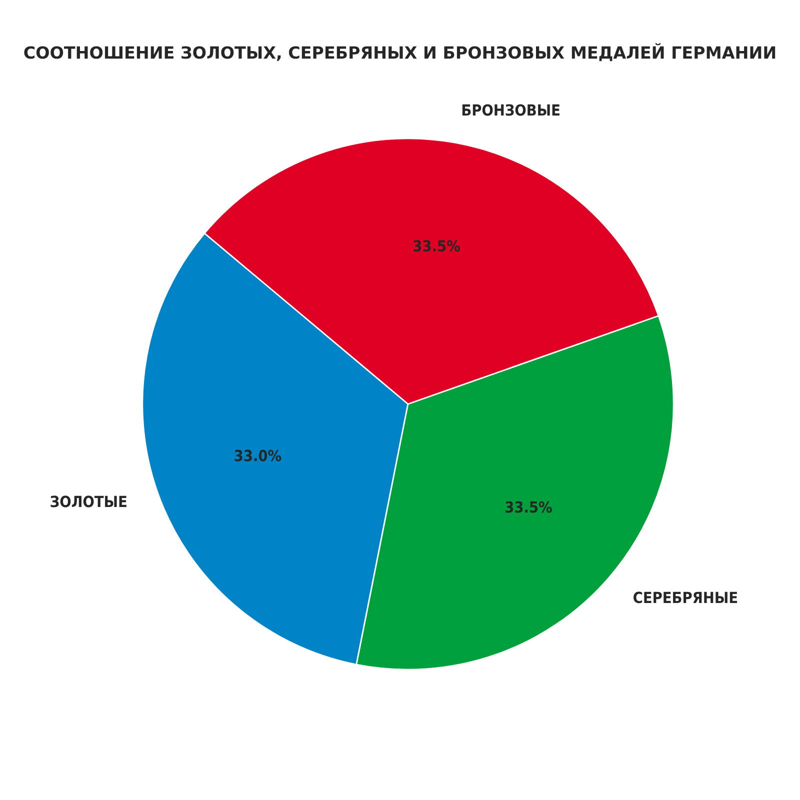 Image resolution: width=800 pixels, height=800 pixels. What do you see at coordinates (686, 598) in the screenshot?
I see `slice-label: СЕРЕБРЯНЫЕ` at bounding box center [686, 598].